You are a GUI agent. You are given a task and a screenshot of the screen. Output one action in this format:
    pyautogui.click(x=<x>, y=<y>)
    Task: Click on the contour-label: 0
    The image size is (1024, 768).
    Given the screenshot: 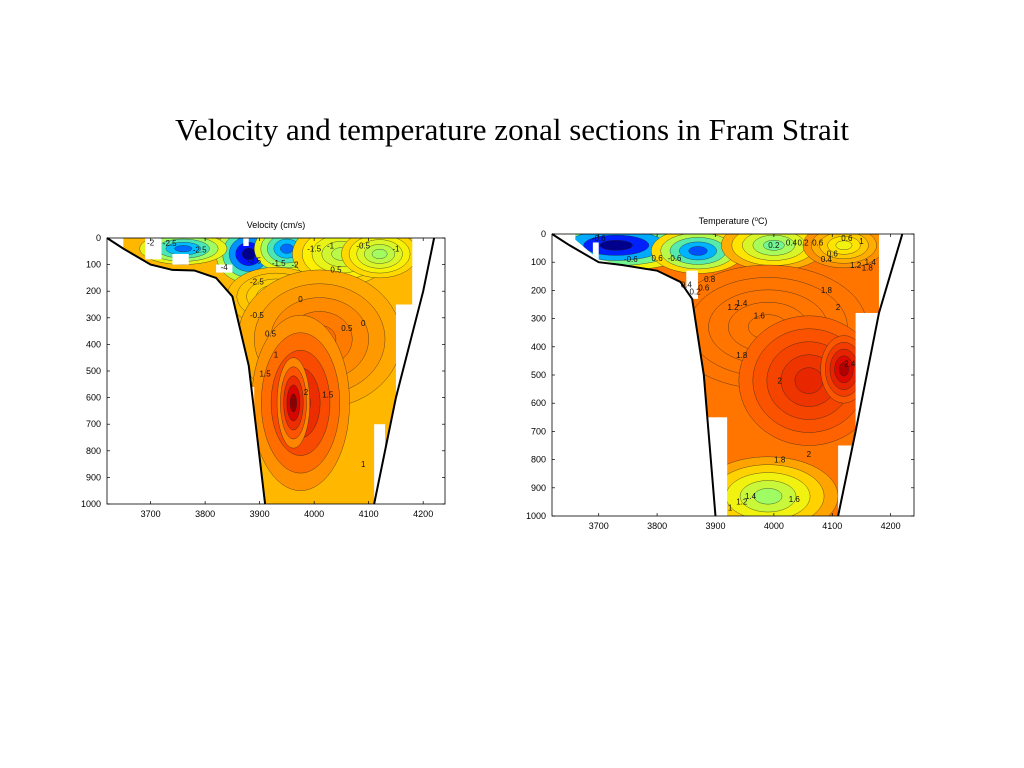 What is the action you would take?
    pyautogui.click(x=300, y=299)
    